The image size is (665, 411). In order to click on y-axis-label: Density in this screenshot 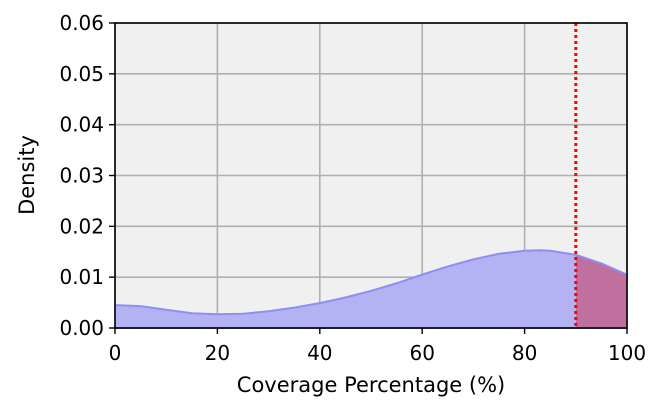, I will do `click(27, 175)`.